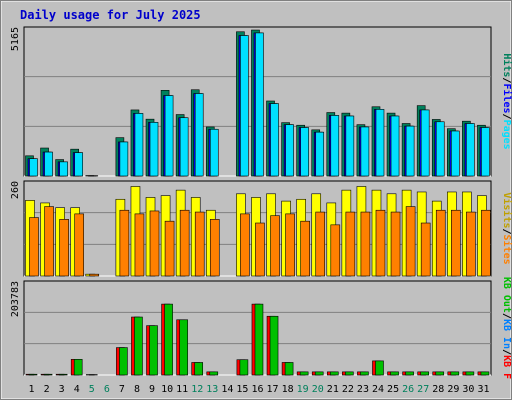 This screenshot has width=512, height=405. Describe the element at coordinates (77, 389) in the screenshot. I see `day-tick-label: 4` at that location.